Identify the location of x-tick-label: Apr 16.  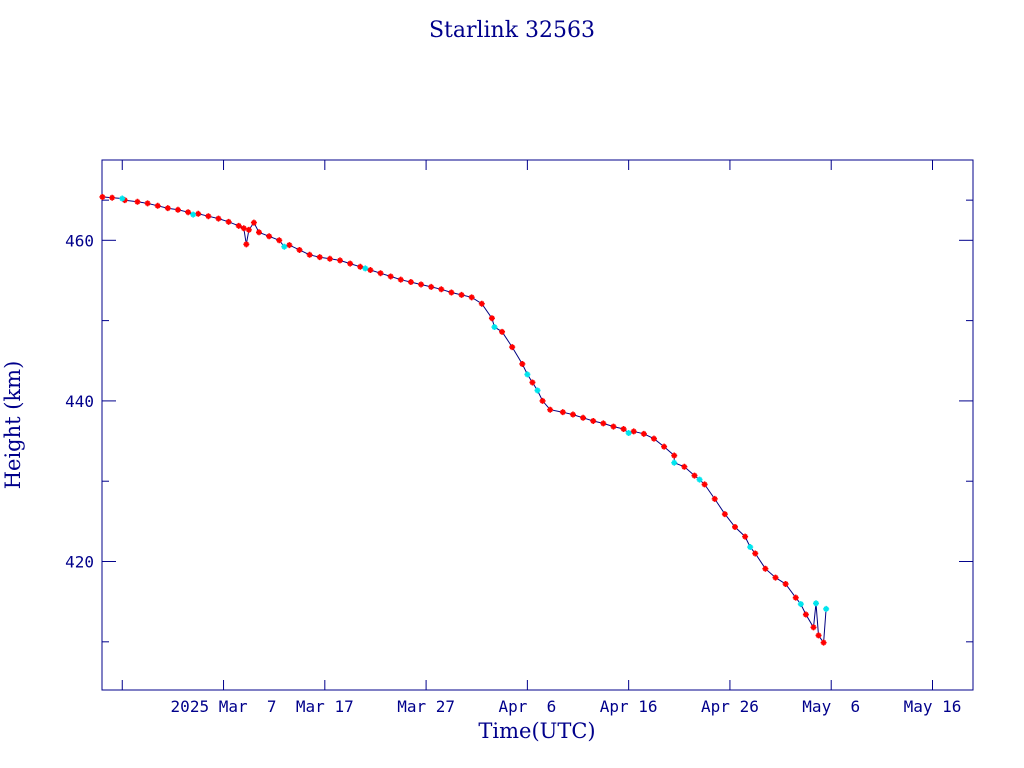
(629, 706).